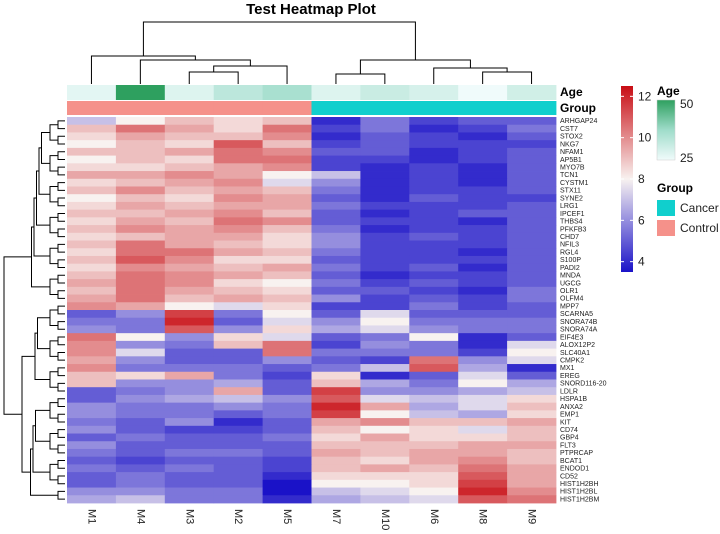  What do you see at coordinates (569, 175) in the screenshot?
I see `row-label: TCN1` at bounding box center [569, 175].